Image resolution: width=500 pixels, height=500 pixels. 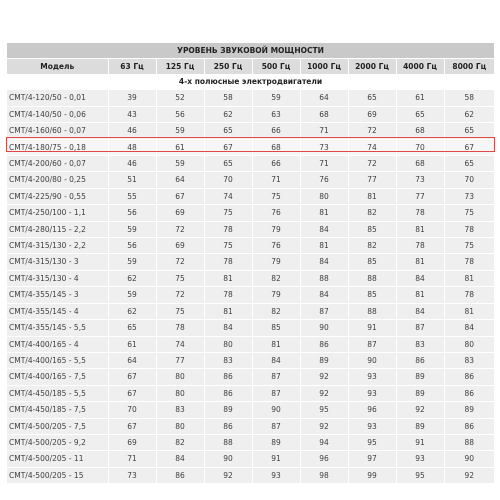 I want to click on section-row: 4-х полюсные электродвигатели, so click(x=251, y=82).